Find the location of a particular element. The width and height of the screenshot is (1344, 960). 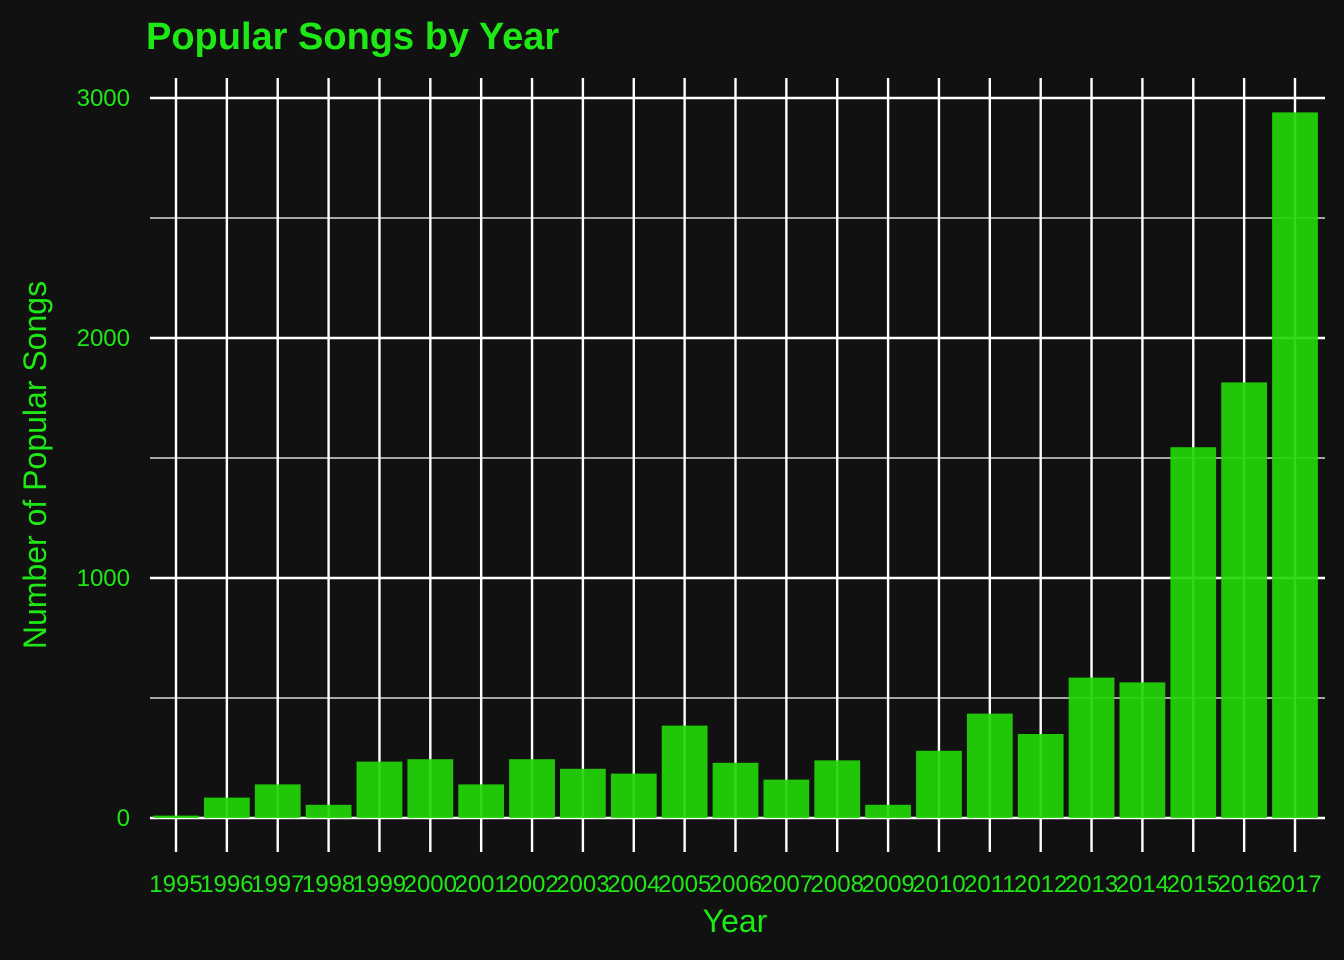

x-tick-label: 2016 is located at coordinates (1243, 884).